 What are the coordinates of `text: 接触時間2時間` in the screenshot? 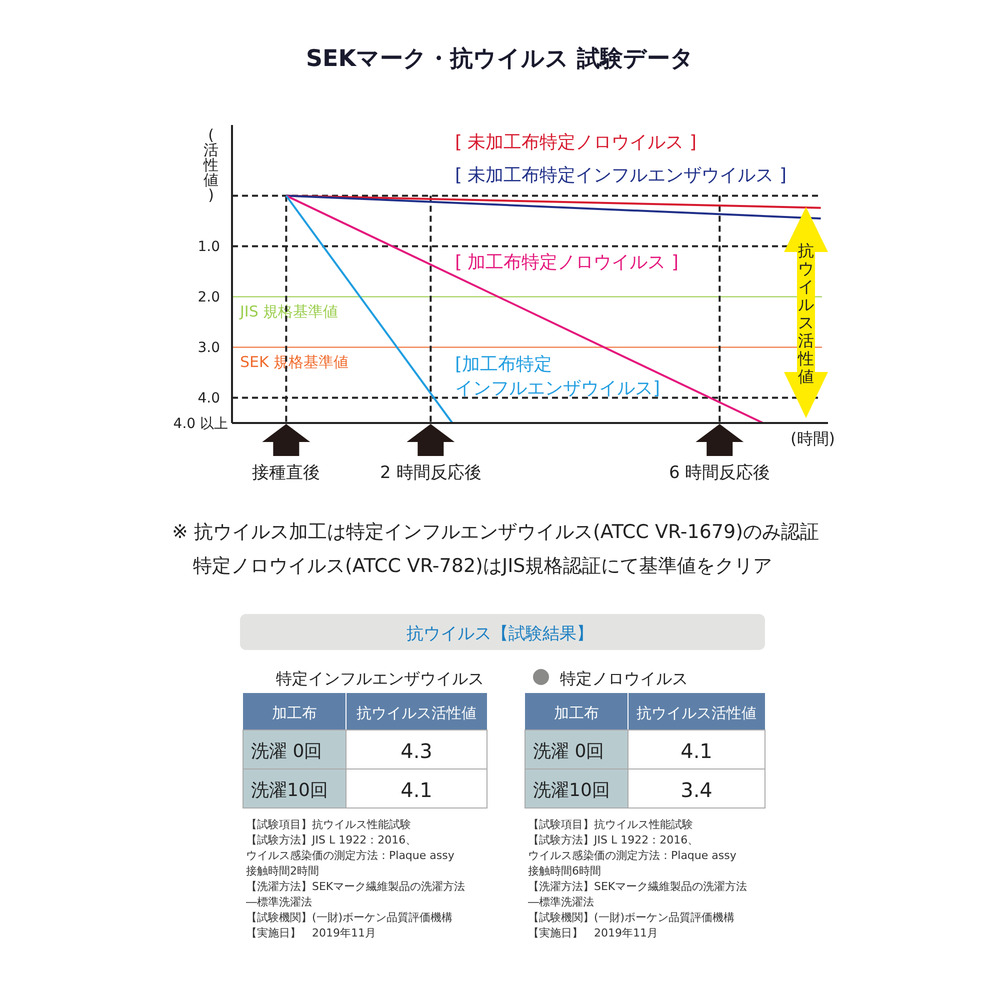 It's located at (282, 871).